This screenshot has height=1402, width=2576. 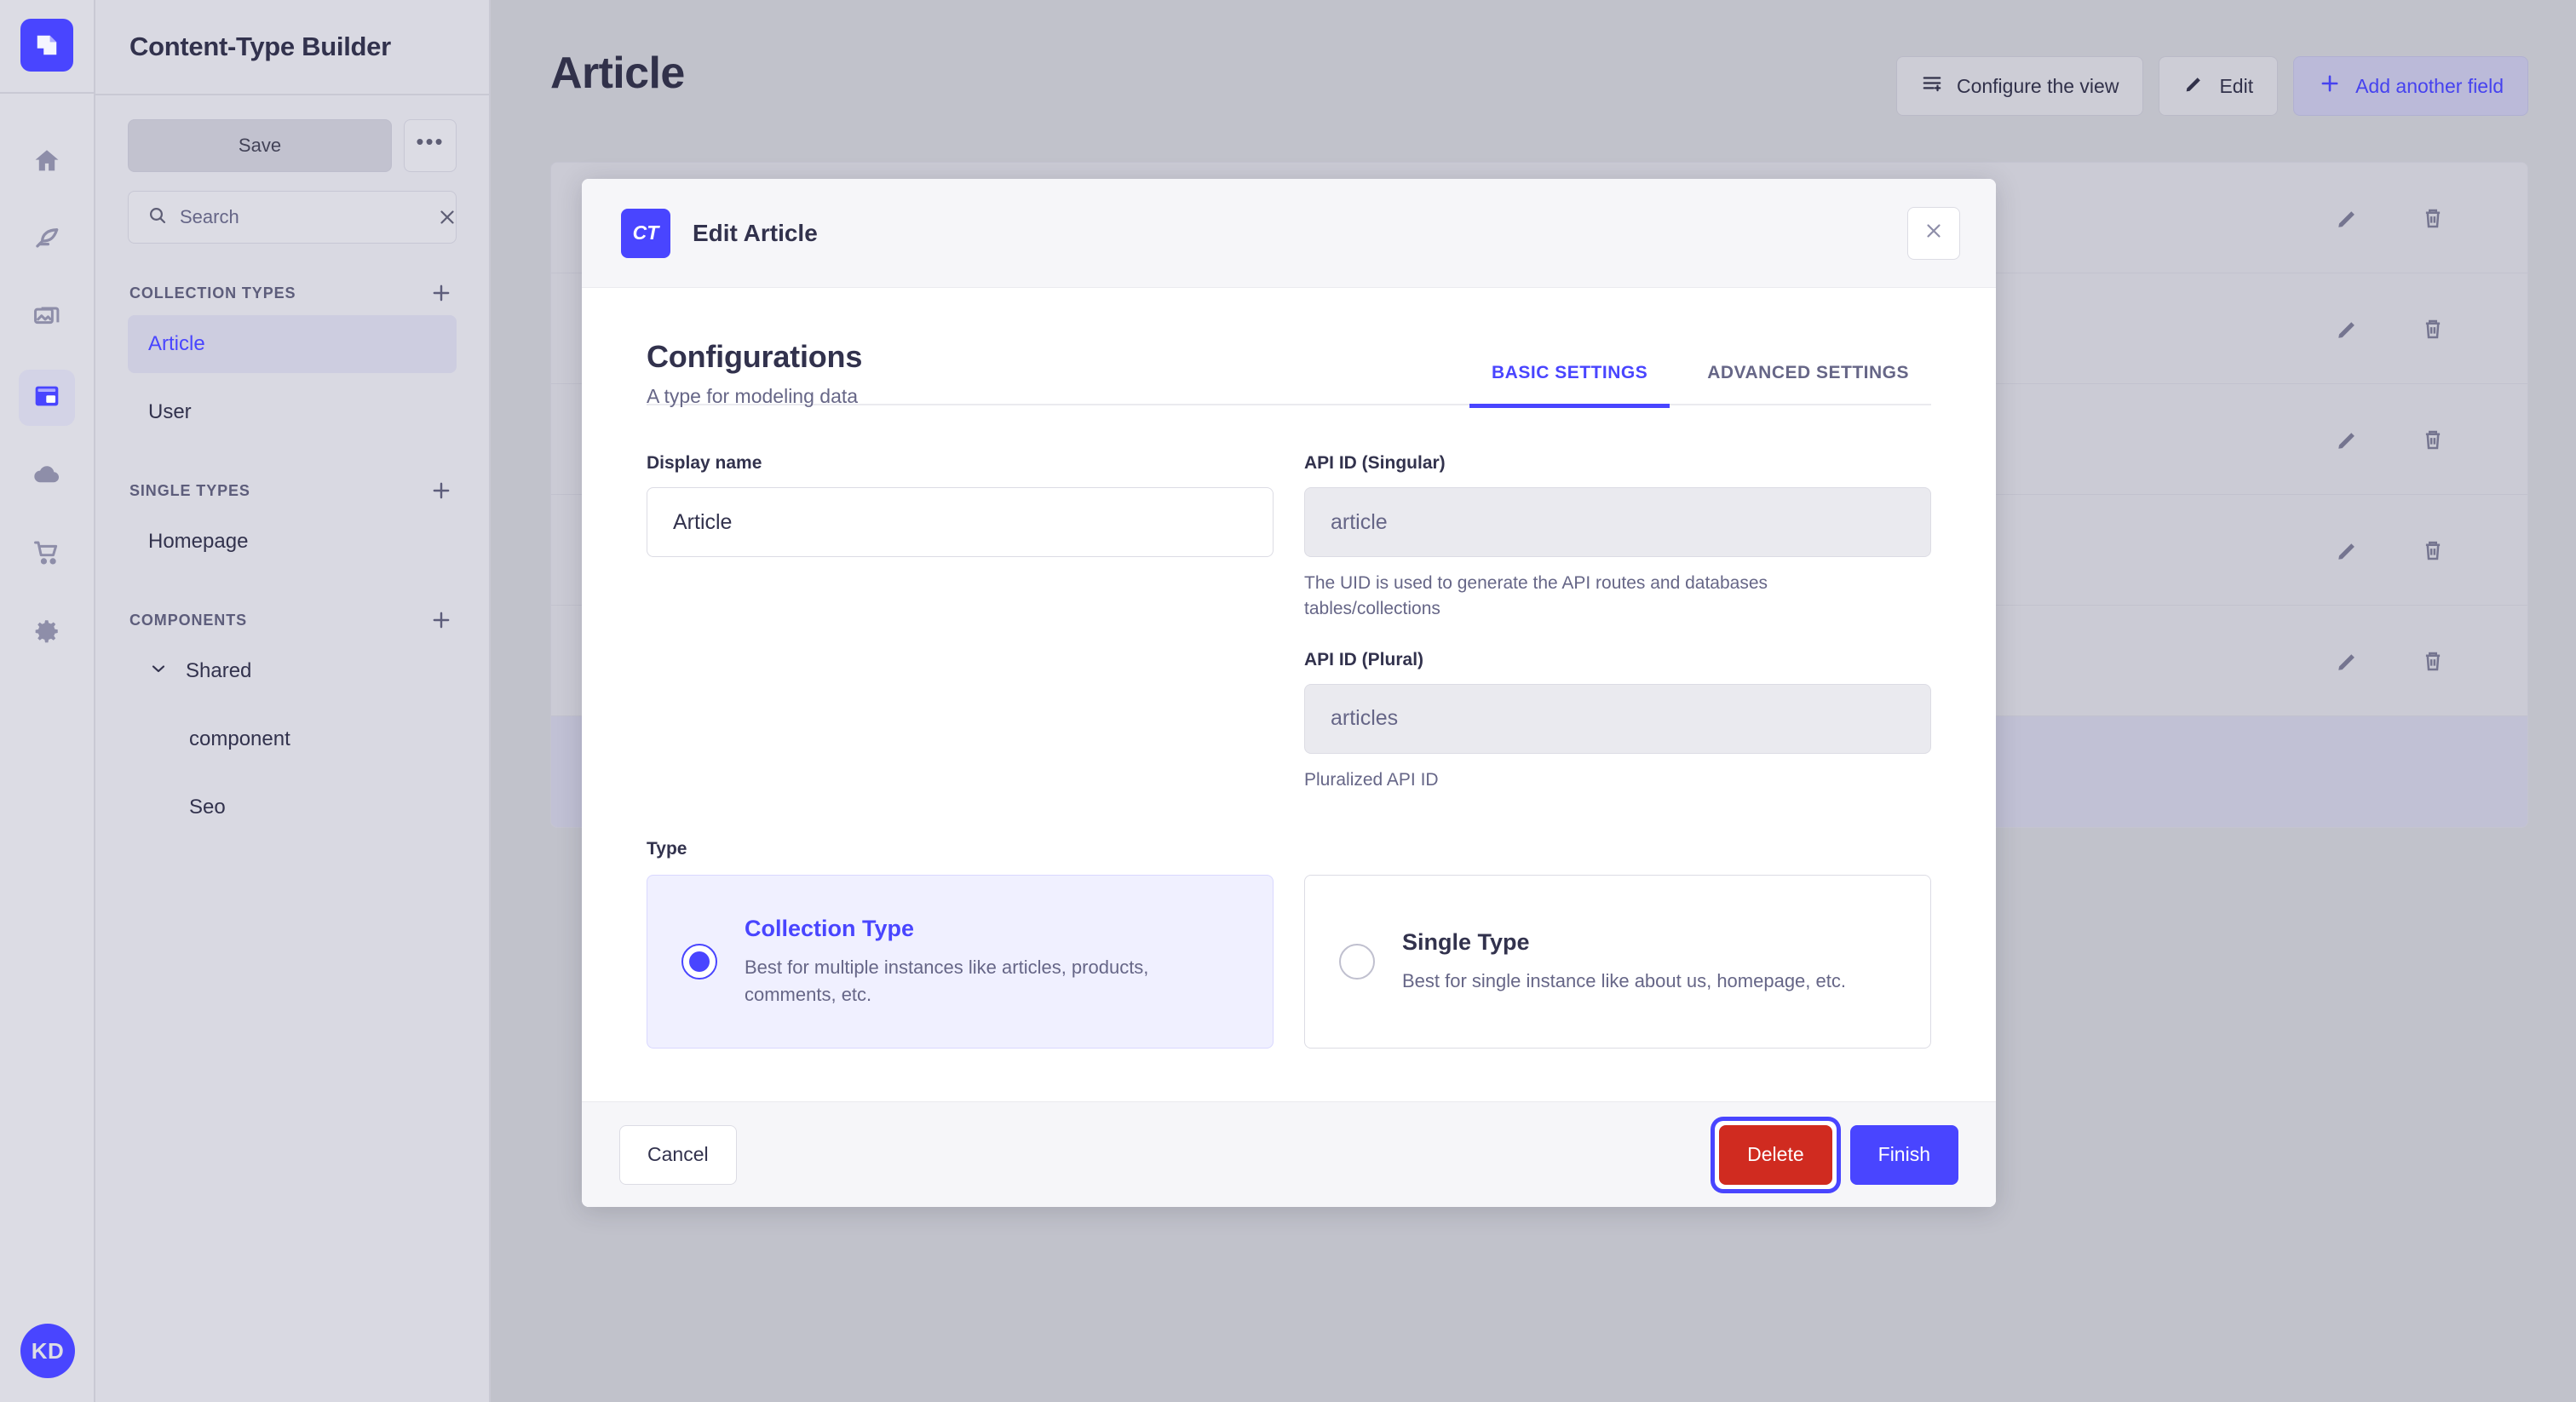 I want to click on configure-the-view-button: Configure the view, so click(x=2020, y=86).